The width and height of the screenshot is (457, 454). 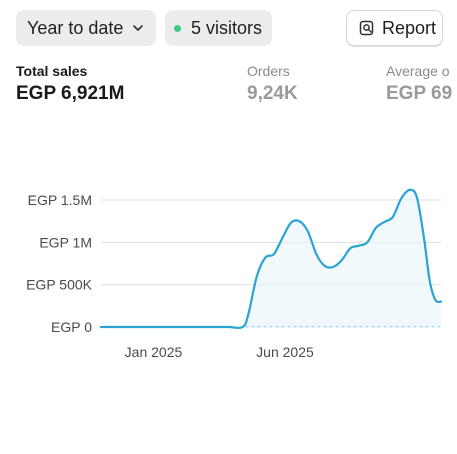 I want to click on y-tick-label: EGP 0, so click(x=71, y=327).